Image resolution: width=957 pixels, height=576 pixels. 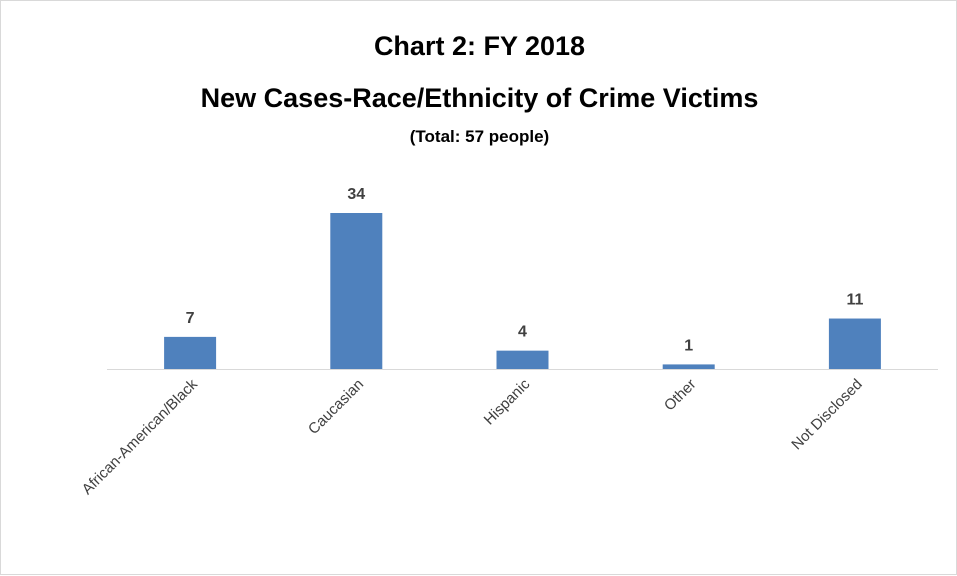 What do you see at coordinates (190, 352) in the screenshot?
I see `bar-african-american-black` at bounding box center [190, 352].